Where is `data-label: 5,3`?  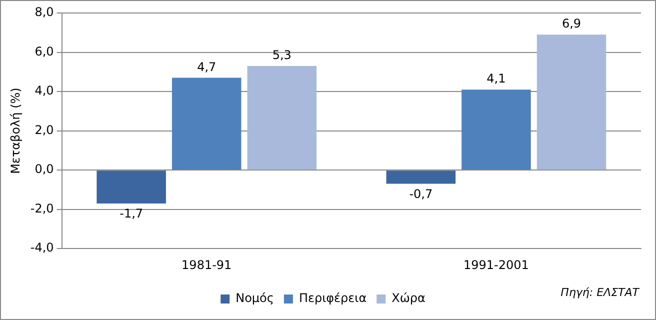 data-label: 5,3 is located at coordinates (282, 55).